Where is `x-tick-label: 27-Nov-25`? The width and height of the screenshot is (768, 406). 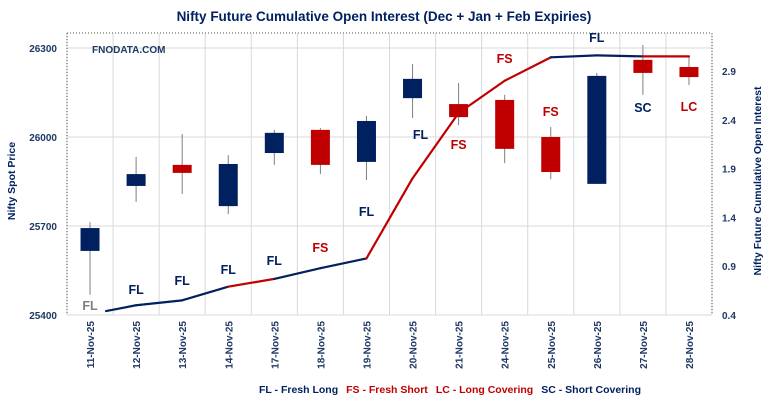 x-tick-label: 27-Nov-25 is located at coordinates (644, 345).